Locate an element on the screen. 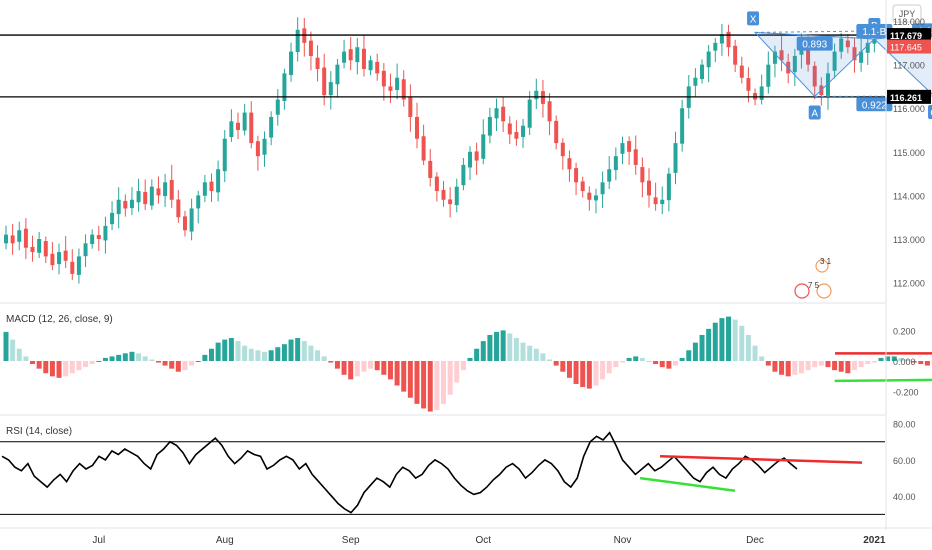 The image size is (932, 550). x-tick-label: Oct is located at coordinates (483, 540).